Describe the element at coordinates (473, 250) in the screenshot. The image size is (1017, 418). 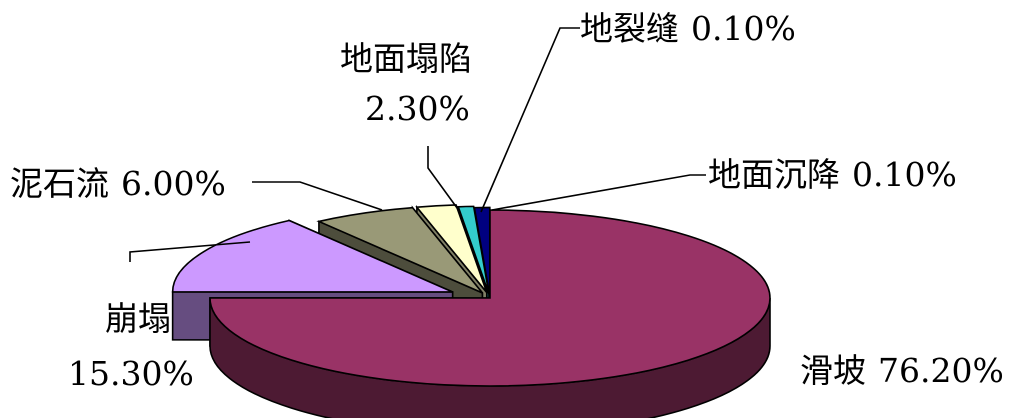
I see `slice-地裂缝` at that location.